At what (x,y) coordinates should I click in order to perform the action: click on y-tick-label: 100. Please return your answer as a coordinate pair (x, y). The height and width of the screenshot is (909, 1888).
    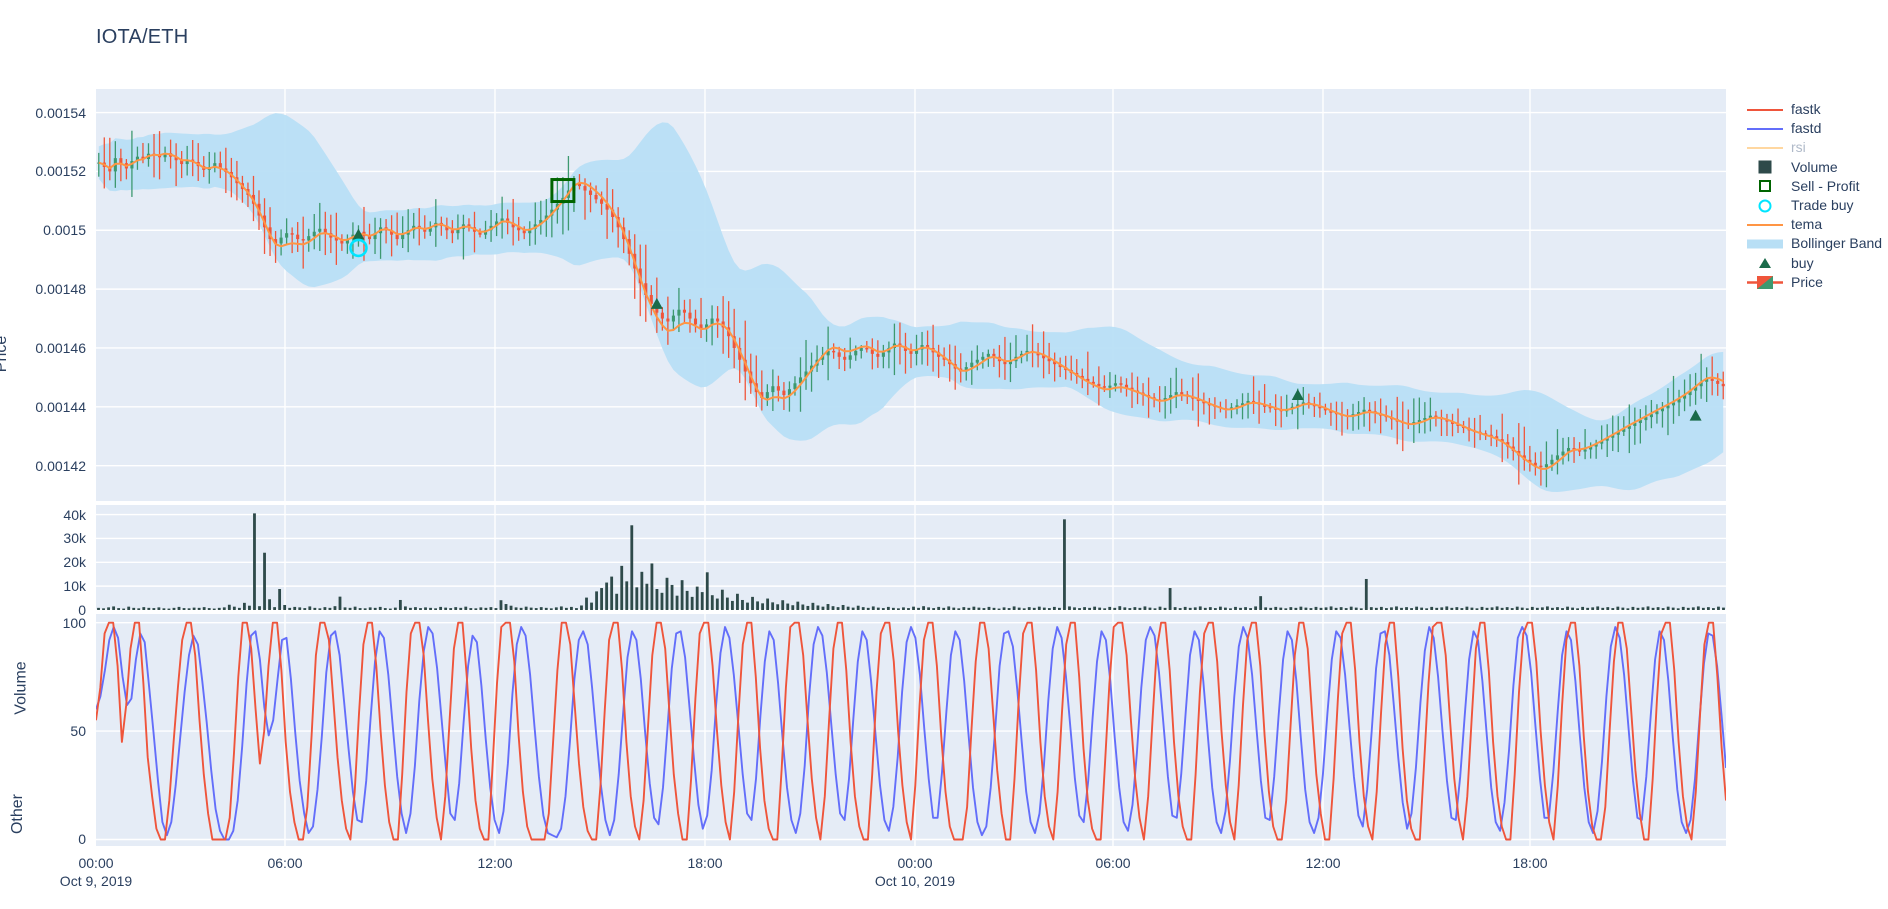
    Looking at the image, I should click on (74, 622).